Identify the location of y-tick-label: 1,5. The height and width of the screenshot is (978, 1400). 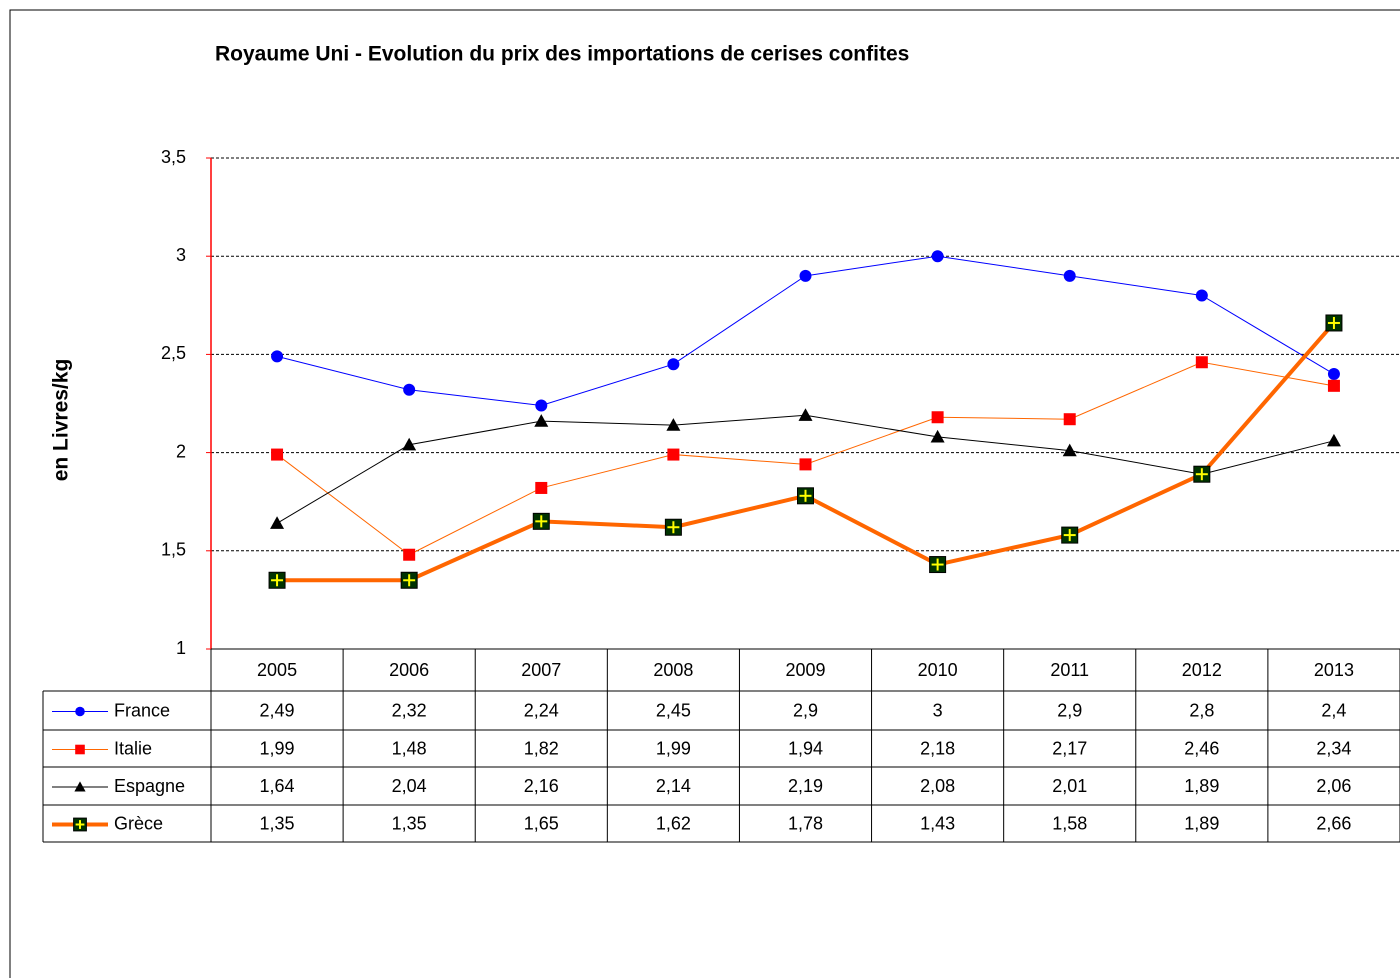
(173, 550).